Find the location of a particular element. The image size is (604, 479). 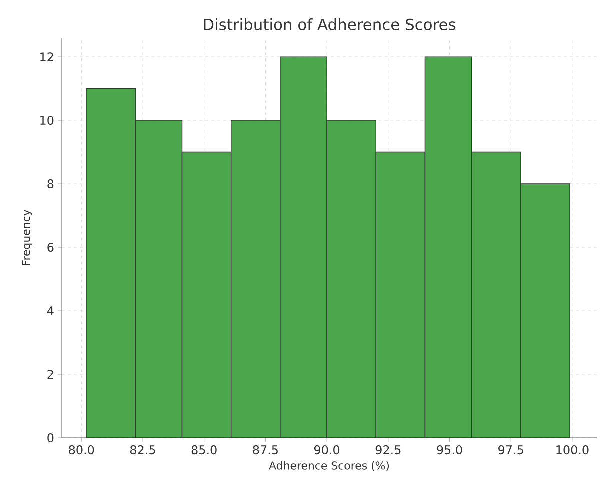

x-tick-label: 97.5 is located at coordinates (511, 450).